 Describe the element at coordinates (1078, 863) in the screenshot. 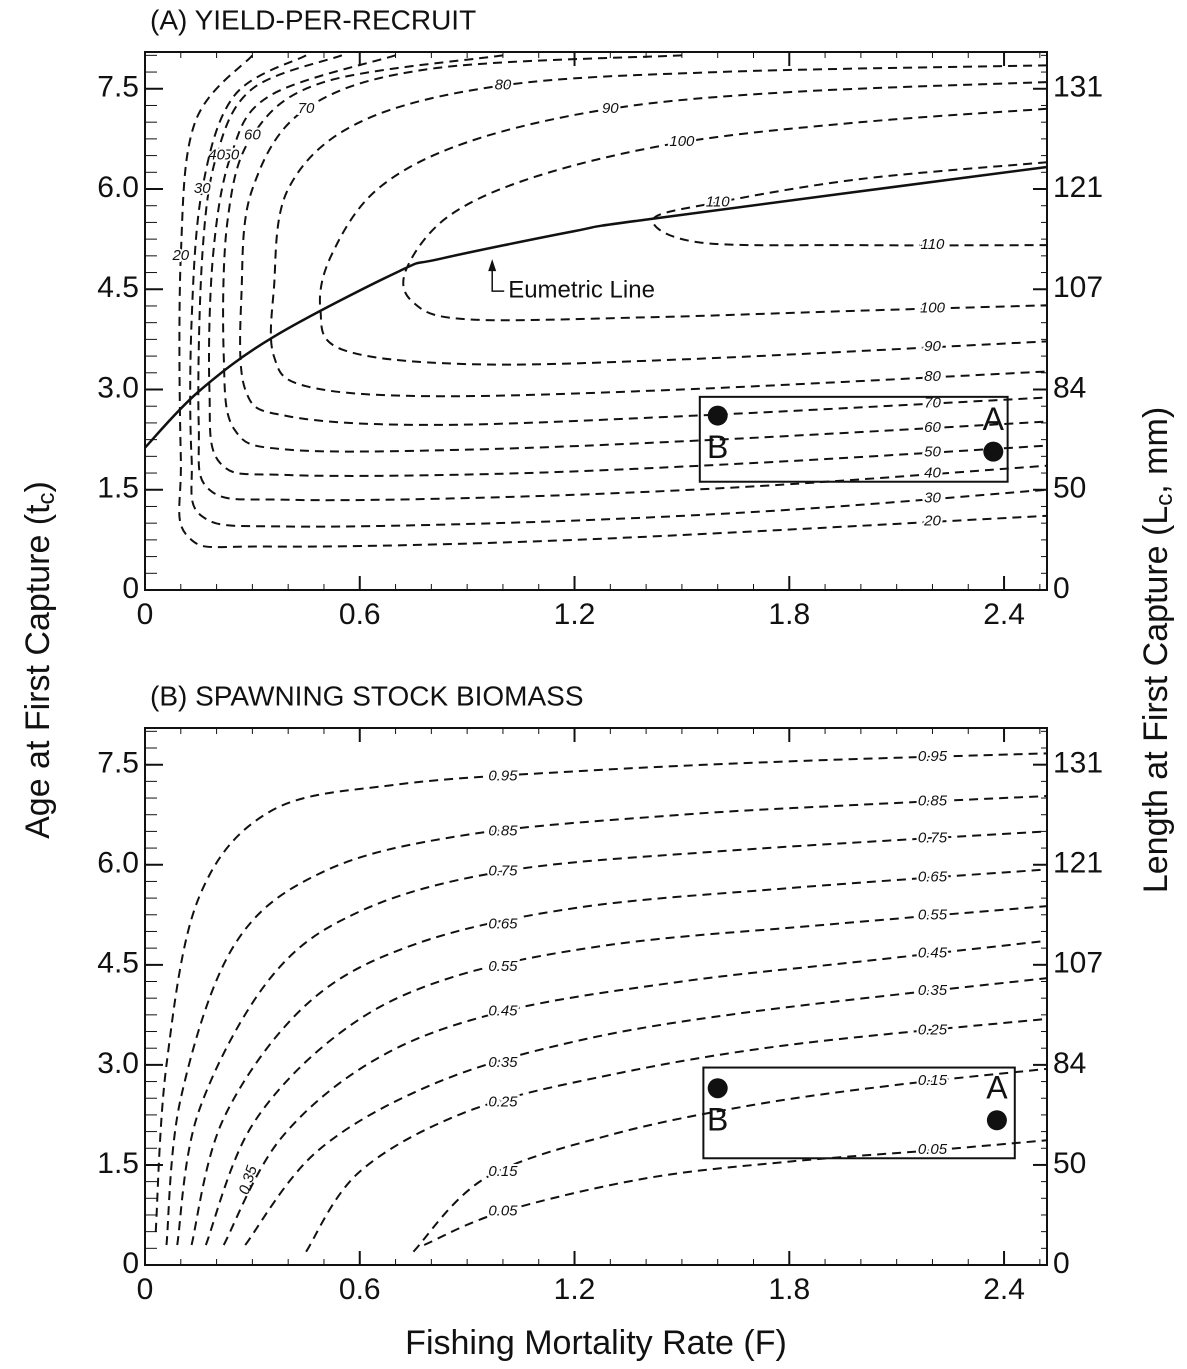

I see `y2-tick-label: 121` at that location.